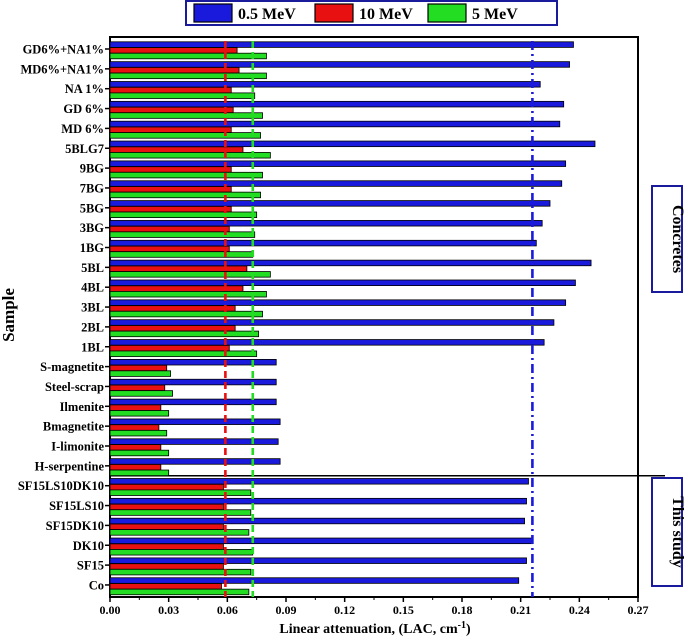  Describe the element at coordinates (171, 110) in the screenshot. I see `bar-gd-6pct-10-mev` at that location.